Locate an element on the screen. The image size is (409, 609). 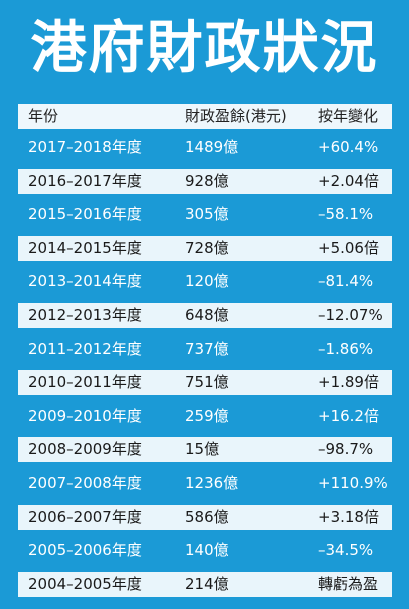
table-cell: +5.06倍 is located at coordinates (348, 247).